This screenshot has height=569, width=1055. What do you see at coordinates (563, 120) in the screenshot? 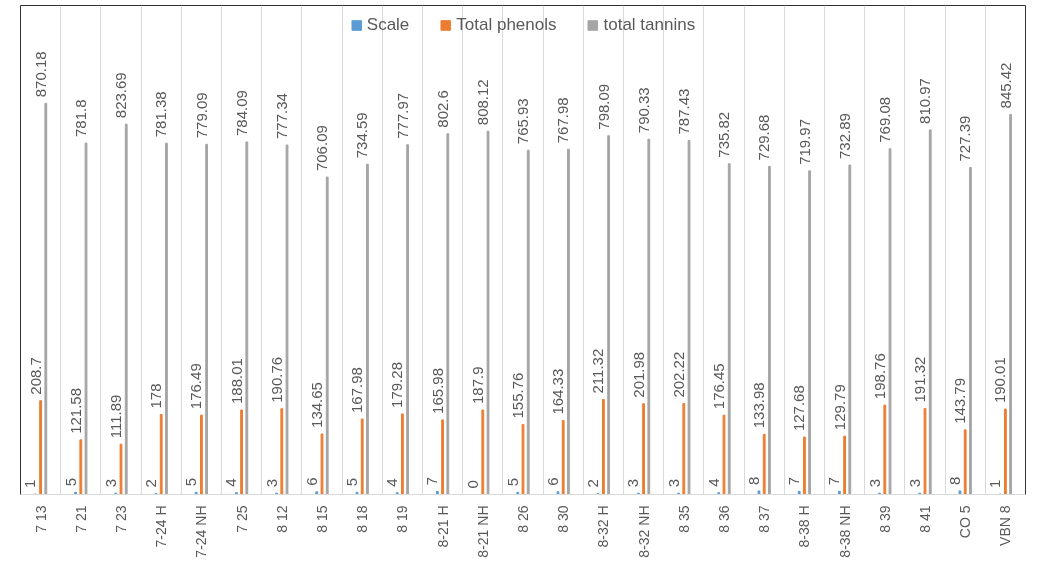
I see `data-label: 767.98` at bounding box center [563, 120].